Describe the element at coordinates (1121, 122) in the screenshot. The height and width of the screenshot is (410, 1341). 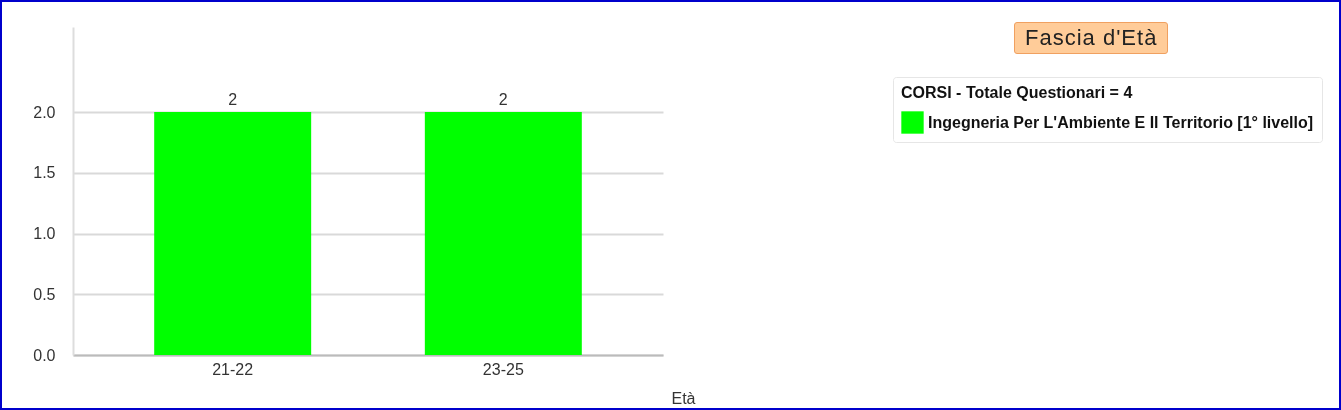
I see `legend-label: Ingegneria Per L'Ambiente E Il Territorio [1° livello]` at that location.